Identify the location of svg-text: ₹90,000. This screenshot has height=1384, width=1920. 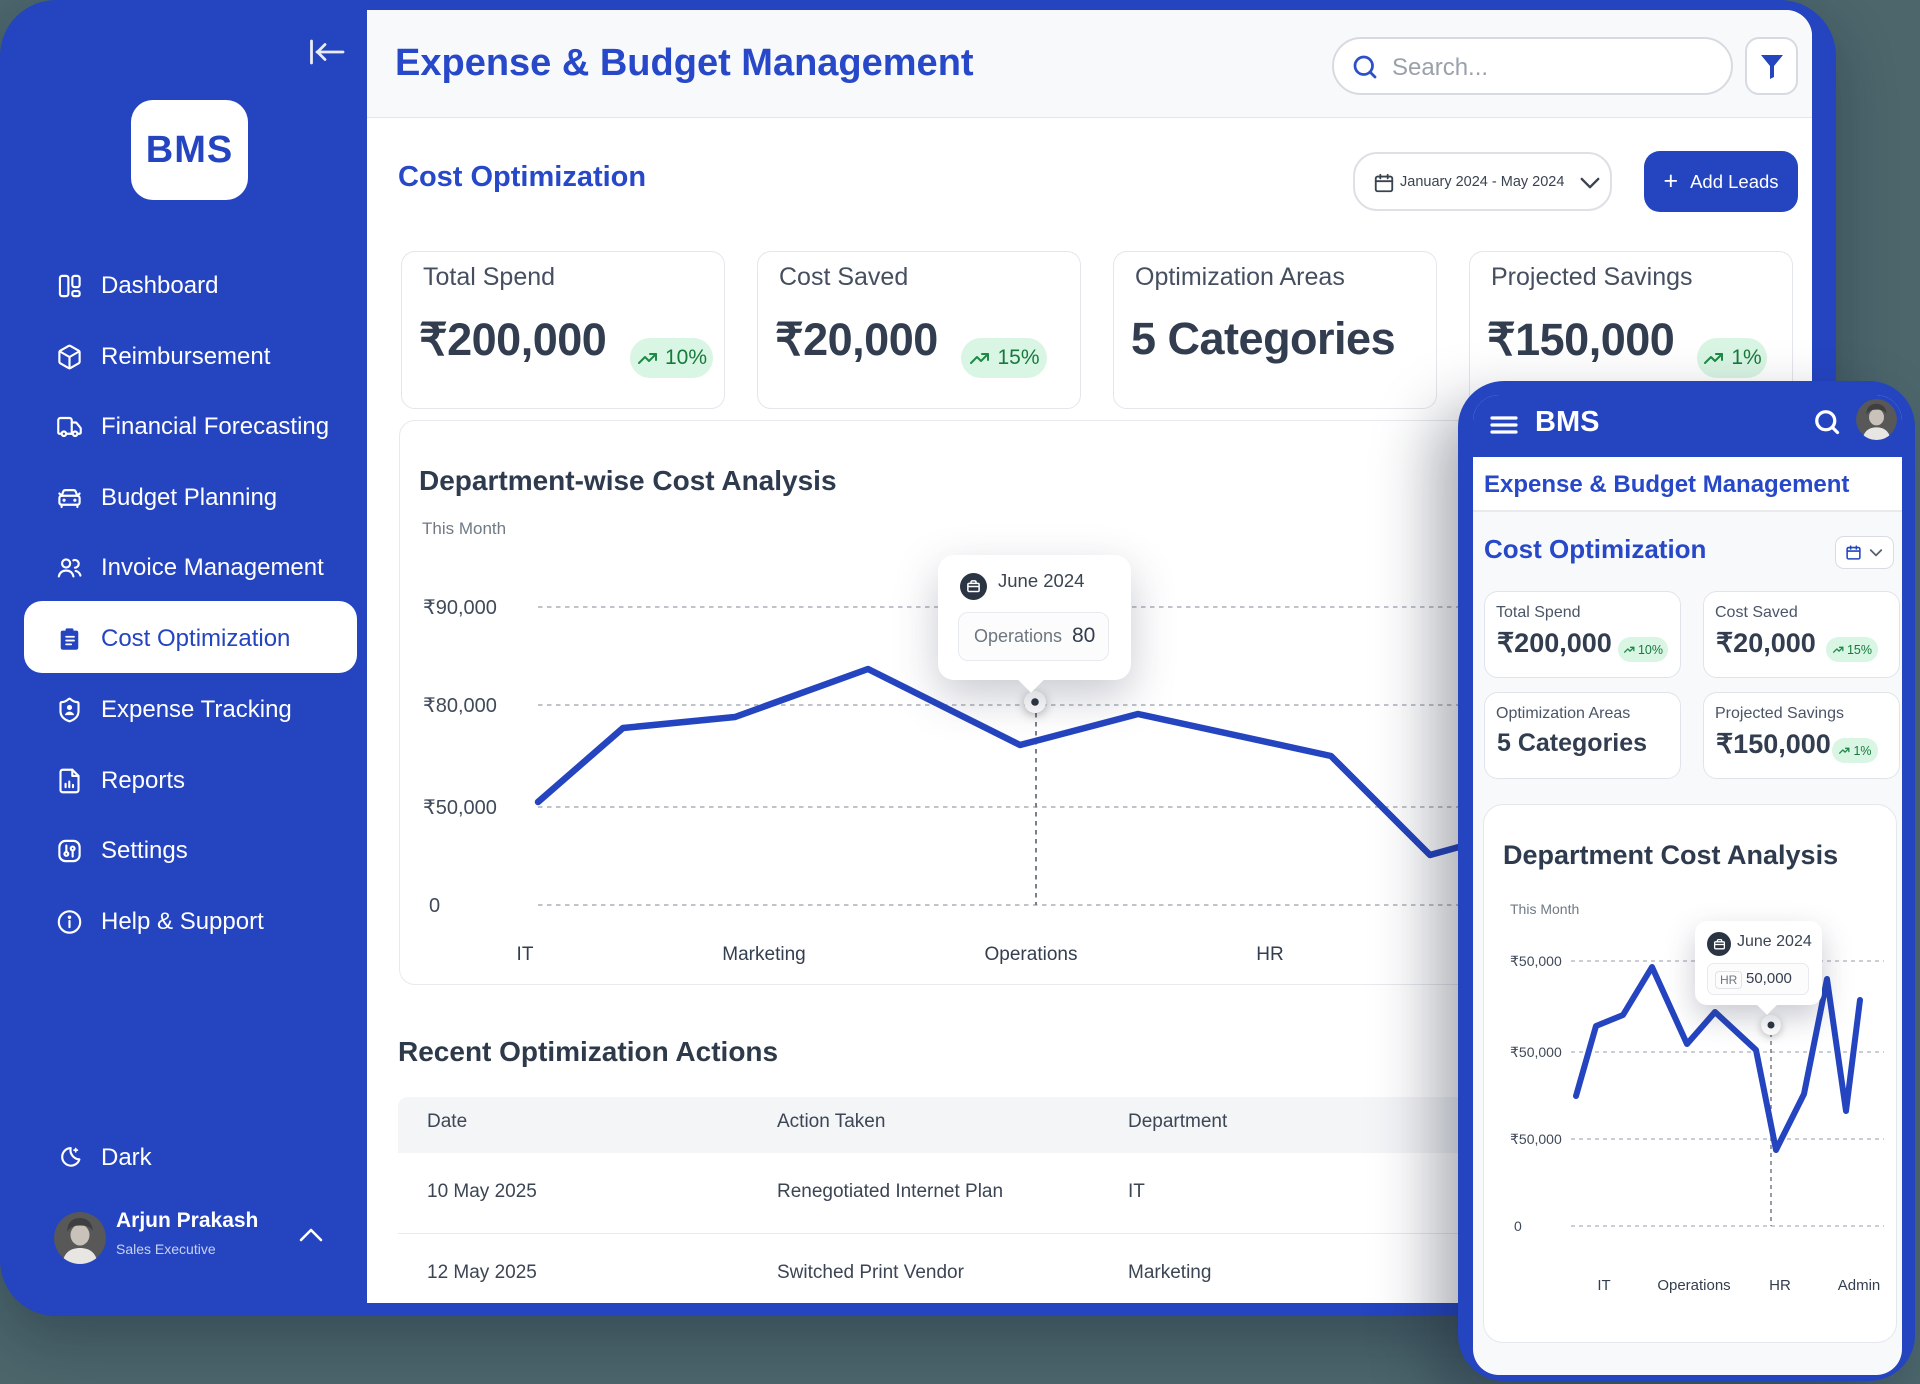
(460, 608).